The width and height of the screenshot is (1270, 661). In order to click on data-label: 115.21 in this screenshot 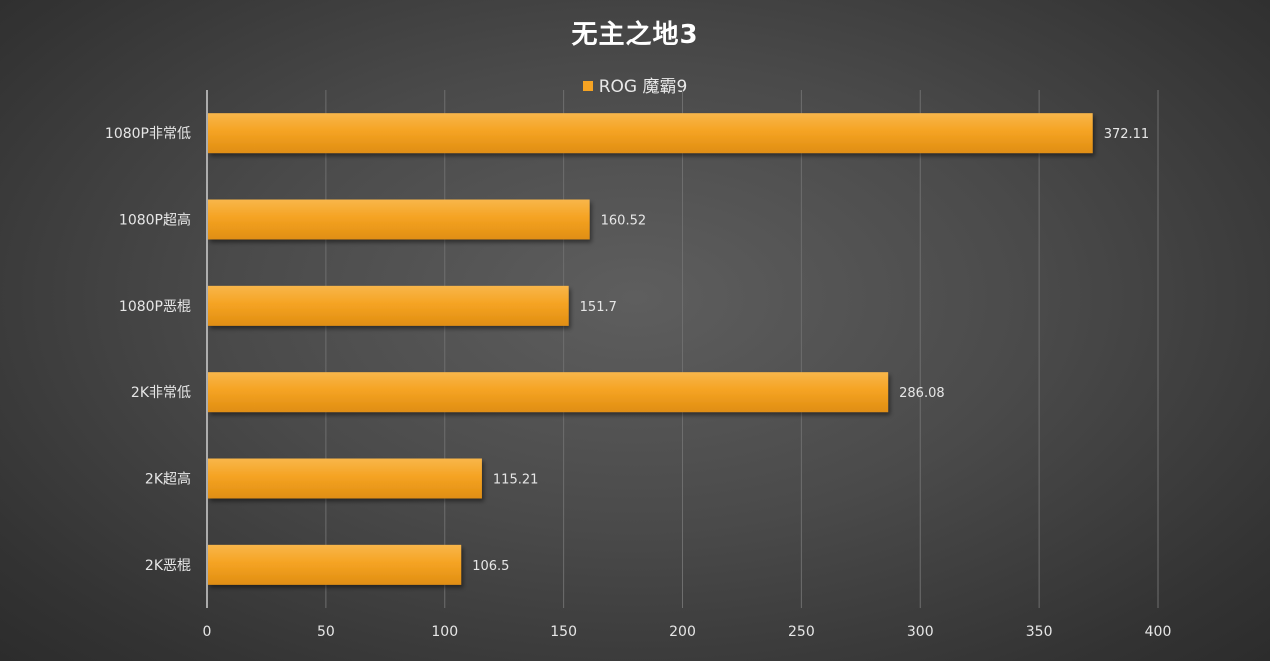, I will do `click(515, 480)`.